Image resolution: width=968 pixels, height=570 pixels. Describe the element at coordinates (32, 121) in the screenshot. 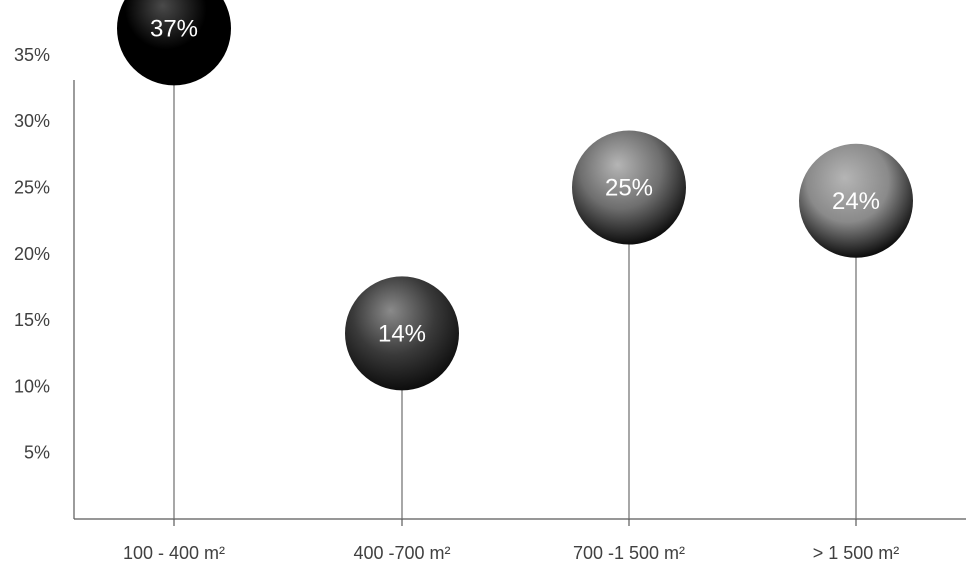

I see `y-tick-label: 30%` at that location.